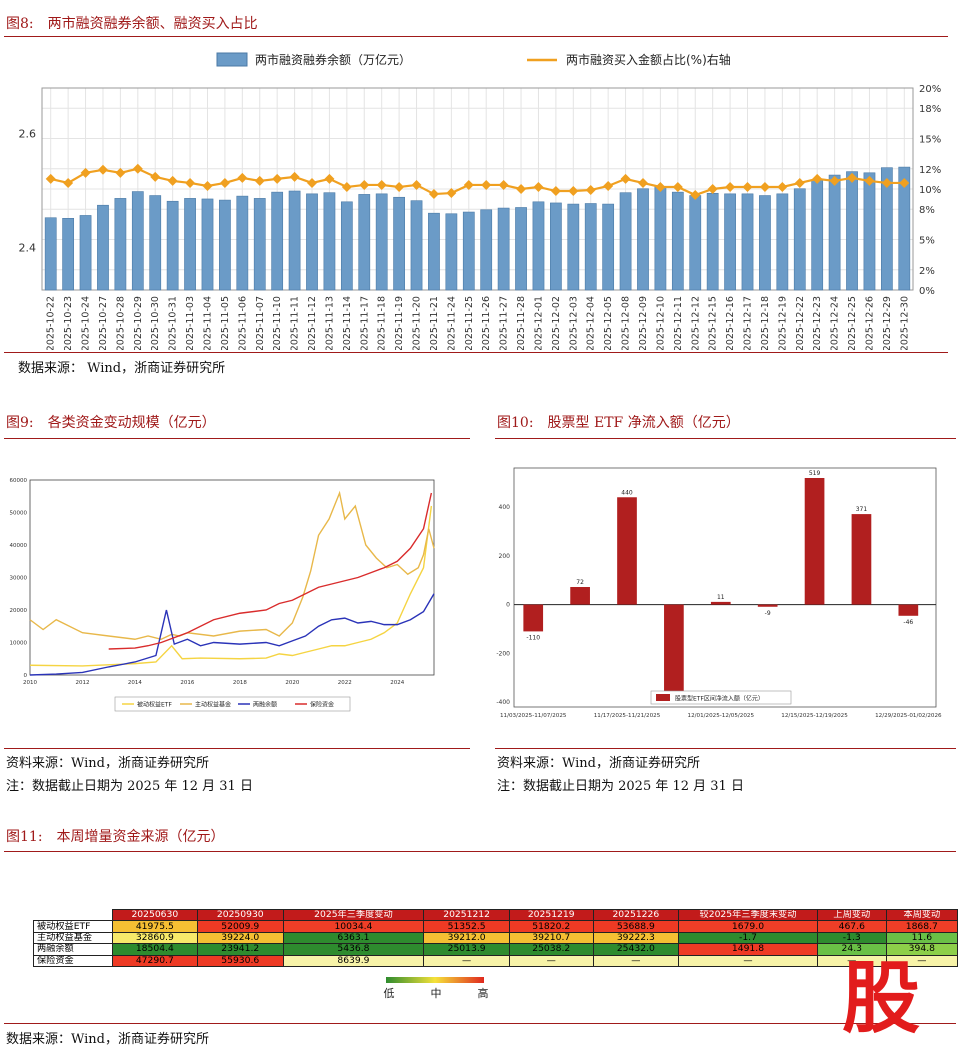  Describe the element at coordinates (435, 980) in the screenshot. I see `color-scale-bar` at that location.